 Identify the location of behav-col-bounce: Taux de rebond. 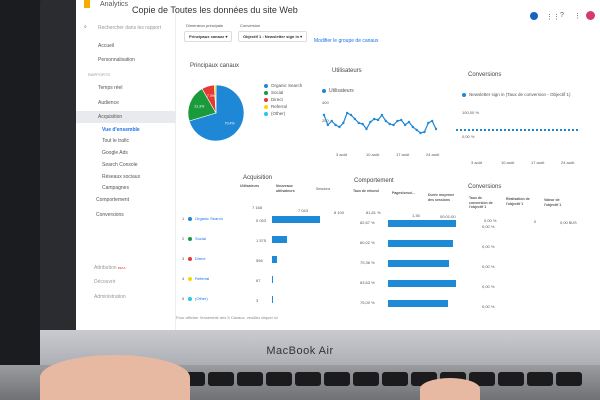
(366, 191).